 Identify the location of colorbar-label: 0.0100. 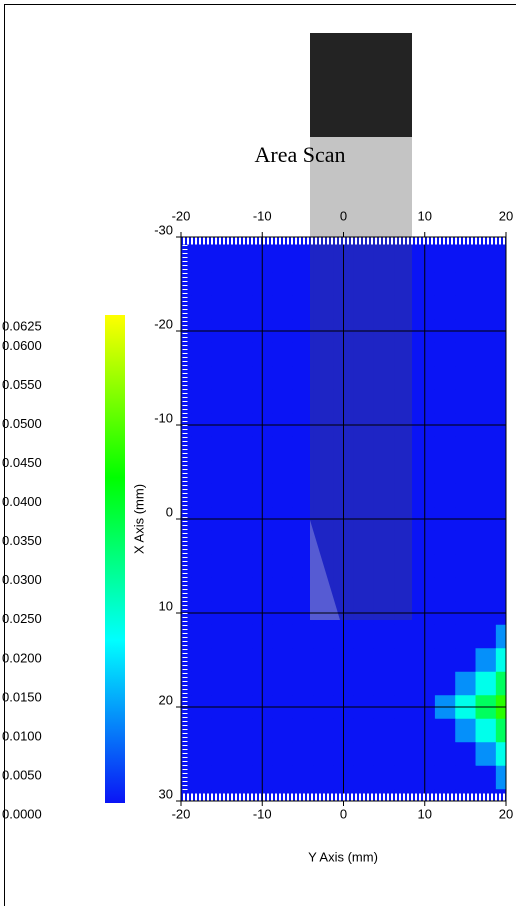
(22, 735).